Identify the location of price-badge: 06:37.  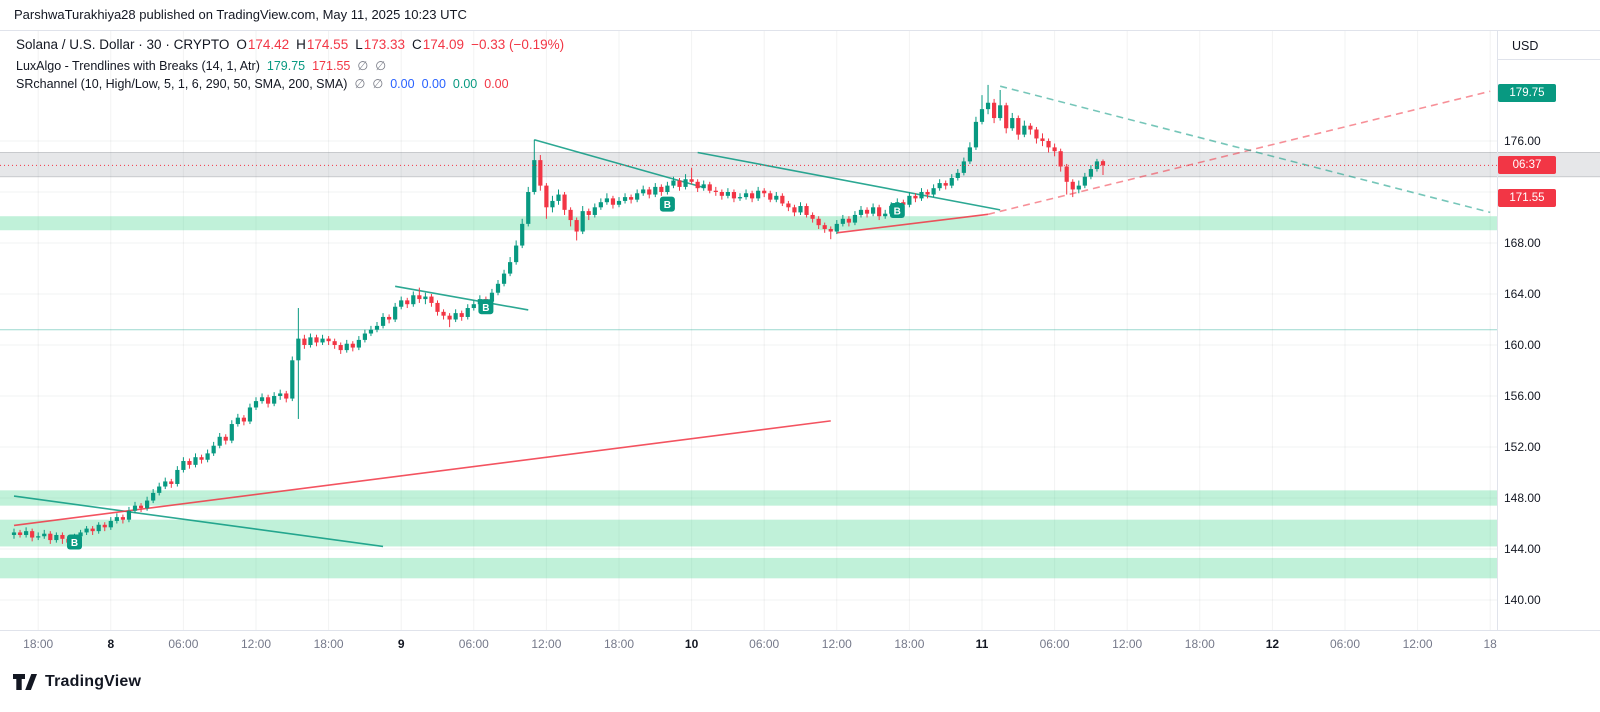
(1527, 165).